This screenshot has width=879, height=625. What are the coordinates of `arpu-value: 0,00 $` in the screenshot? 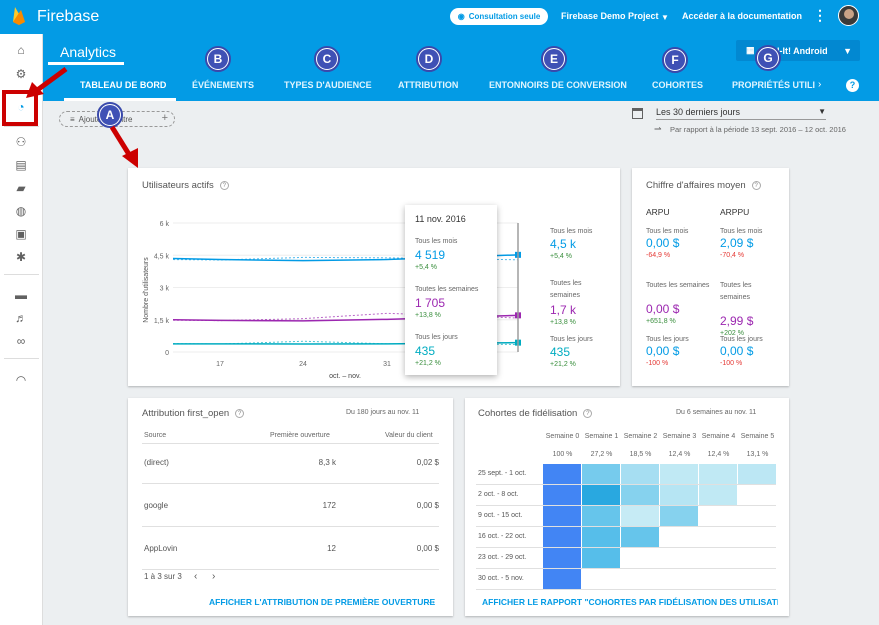 It's located at (663, 309).